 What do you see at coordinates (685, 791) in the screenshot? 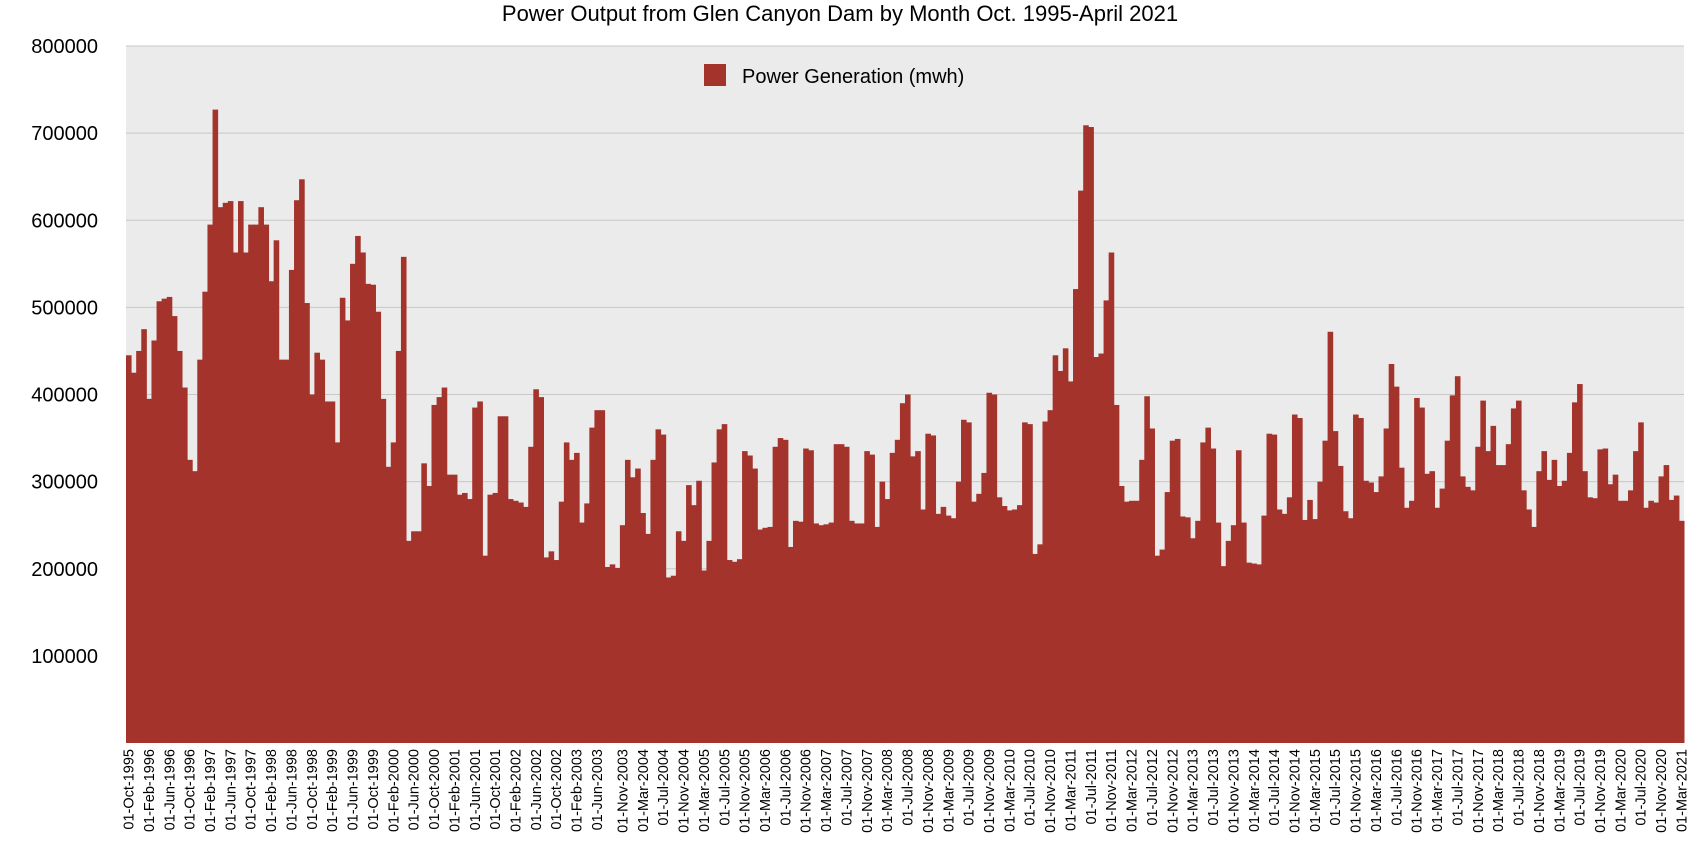
I see `x-tick-label: 01-Nov-2004` at bounding box center [685, 791].